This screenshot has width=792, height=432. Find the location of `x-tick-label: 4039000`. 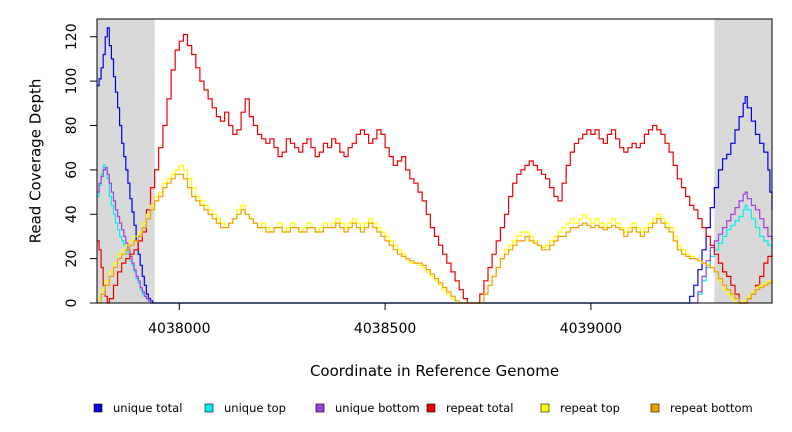

x-tick-label: 4039000 is located at coordinates (591, 329).